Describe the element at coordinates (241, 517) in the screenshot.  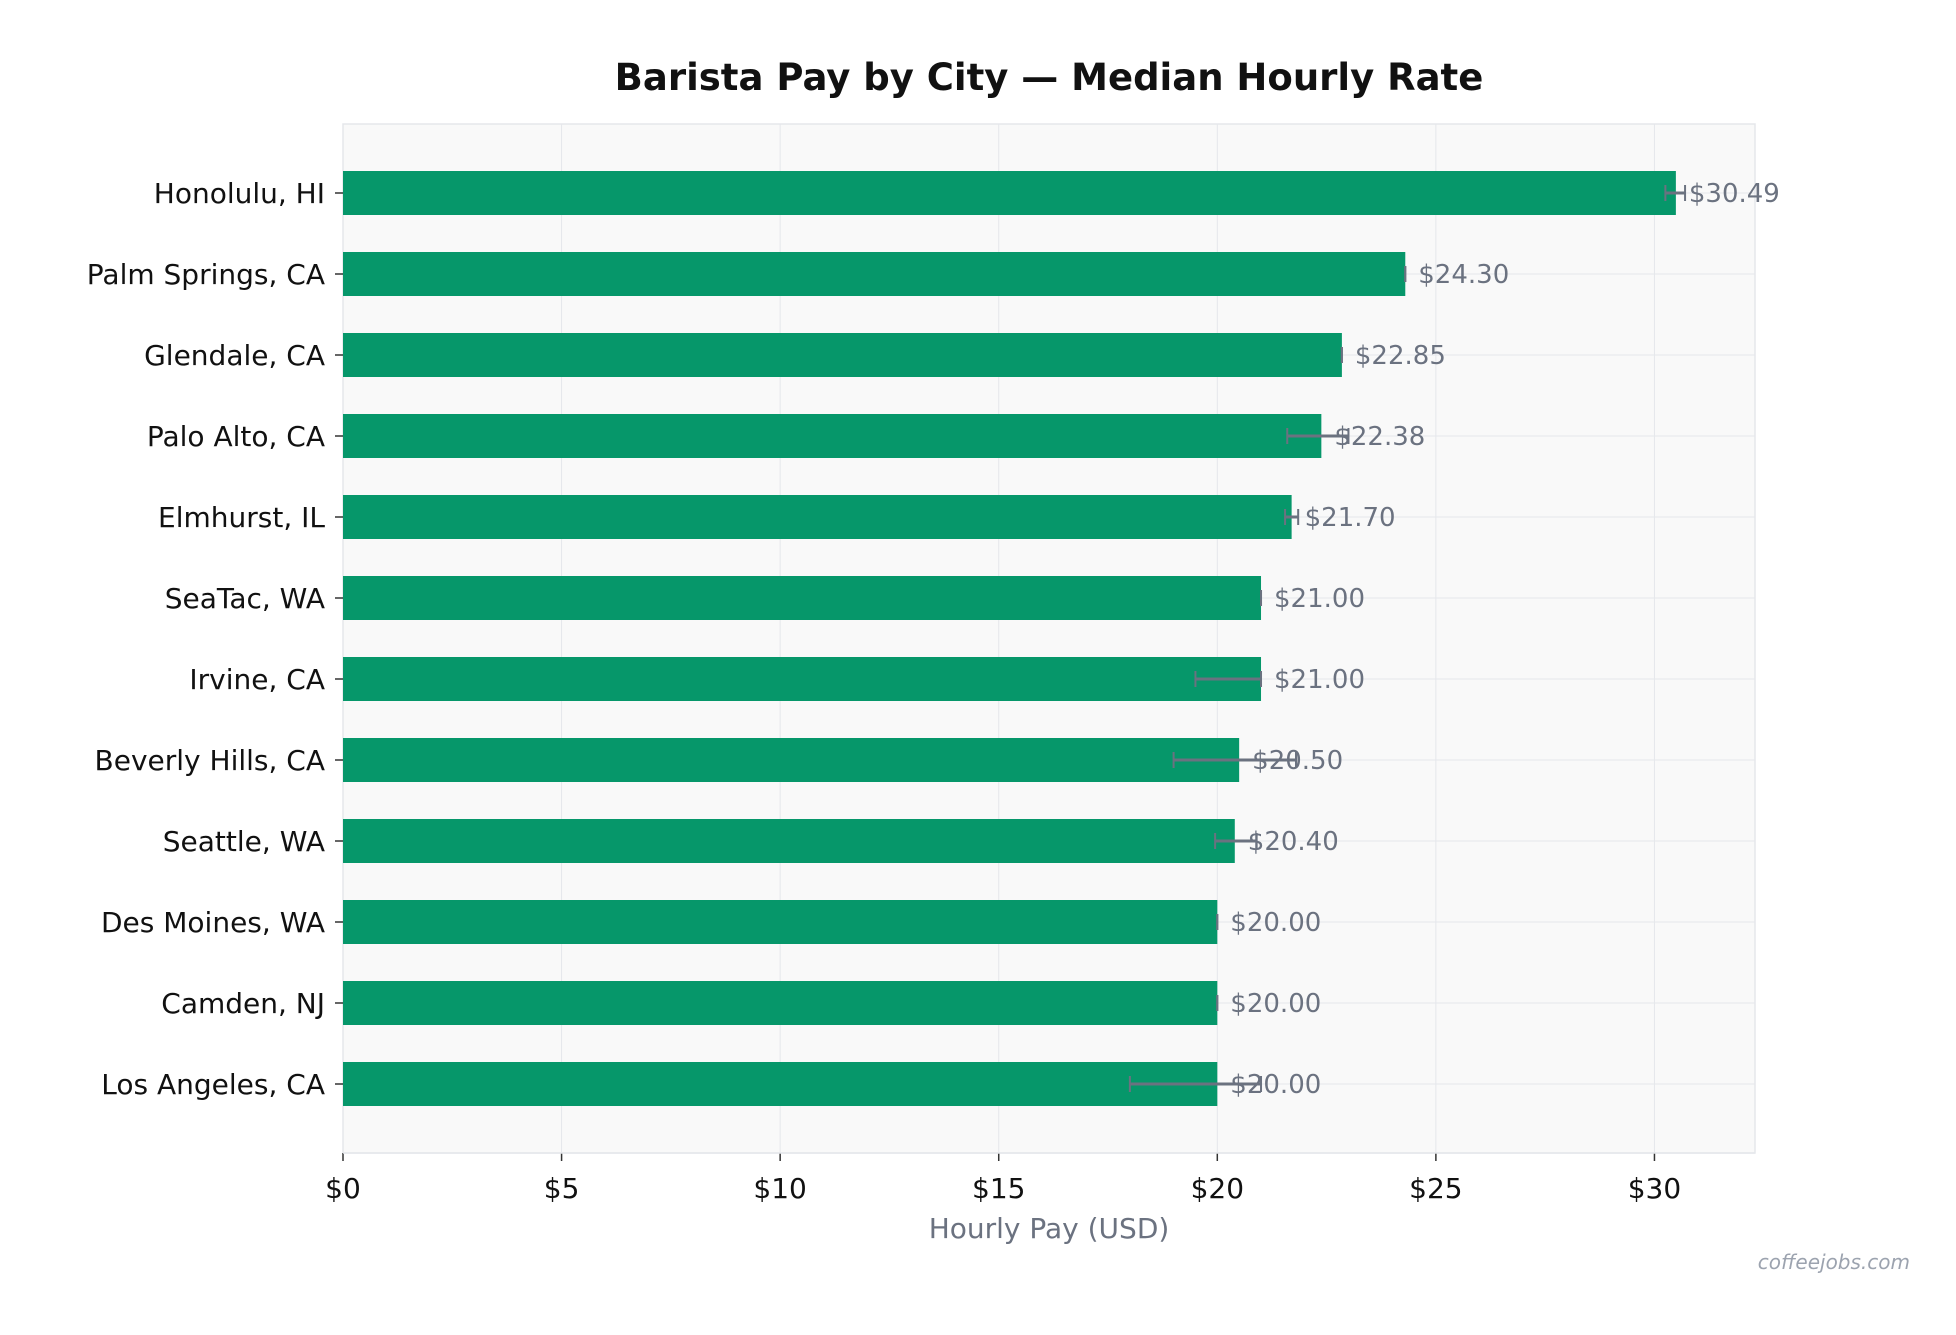
I see `y-tick-label: Elmhurst, IL` at that location.